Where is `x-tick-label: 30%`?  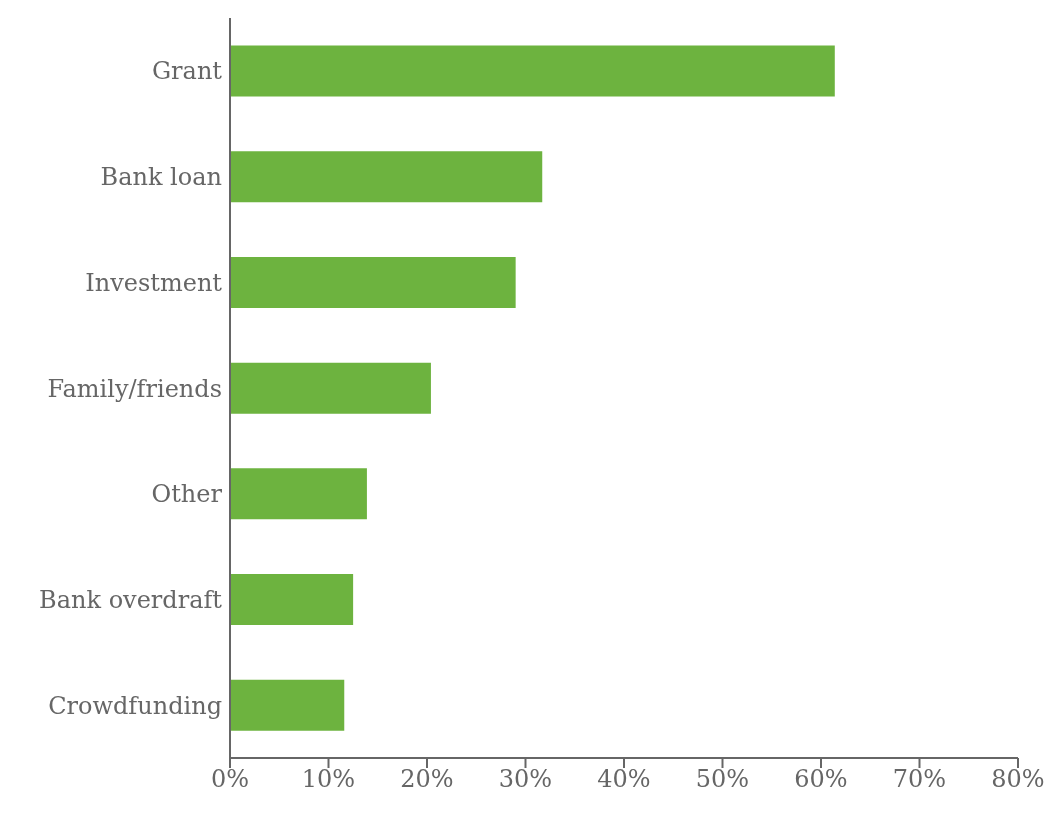
x-tick-label: 30% is located at coordinates (525, 779).